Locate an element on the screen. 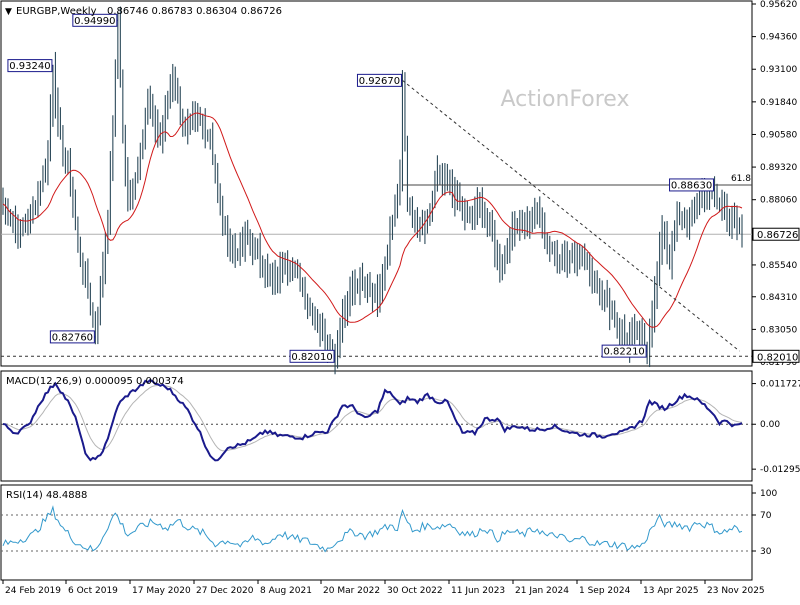 This screenshot has width=800, height=605. annotation-label: 0.82010 is located at coordinates (311, 357).